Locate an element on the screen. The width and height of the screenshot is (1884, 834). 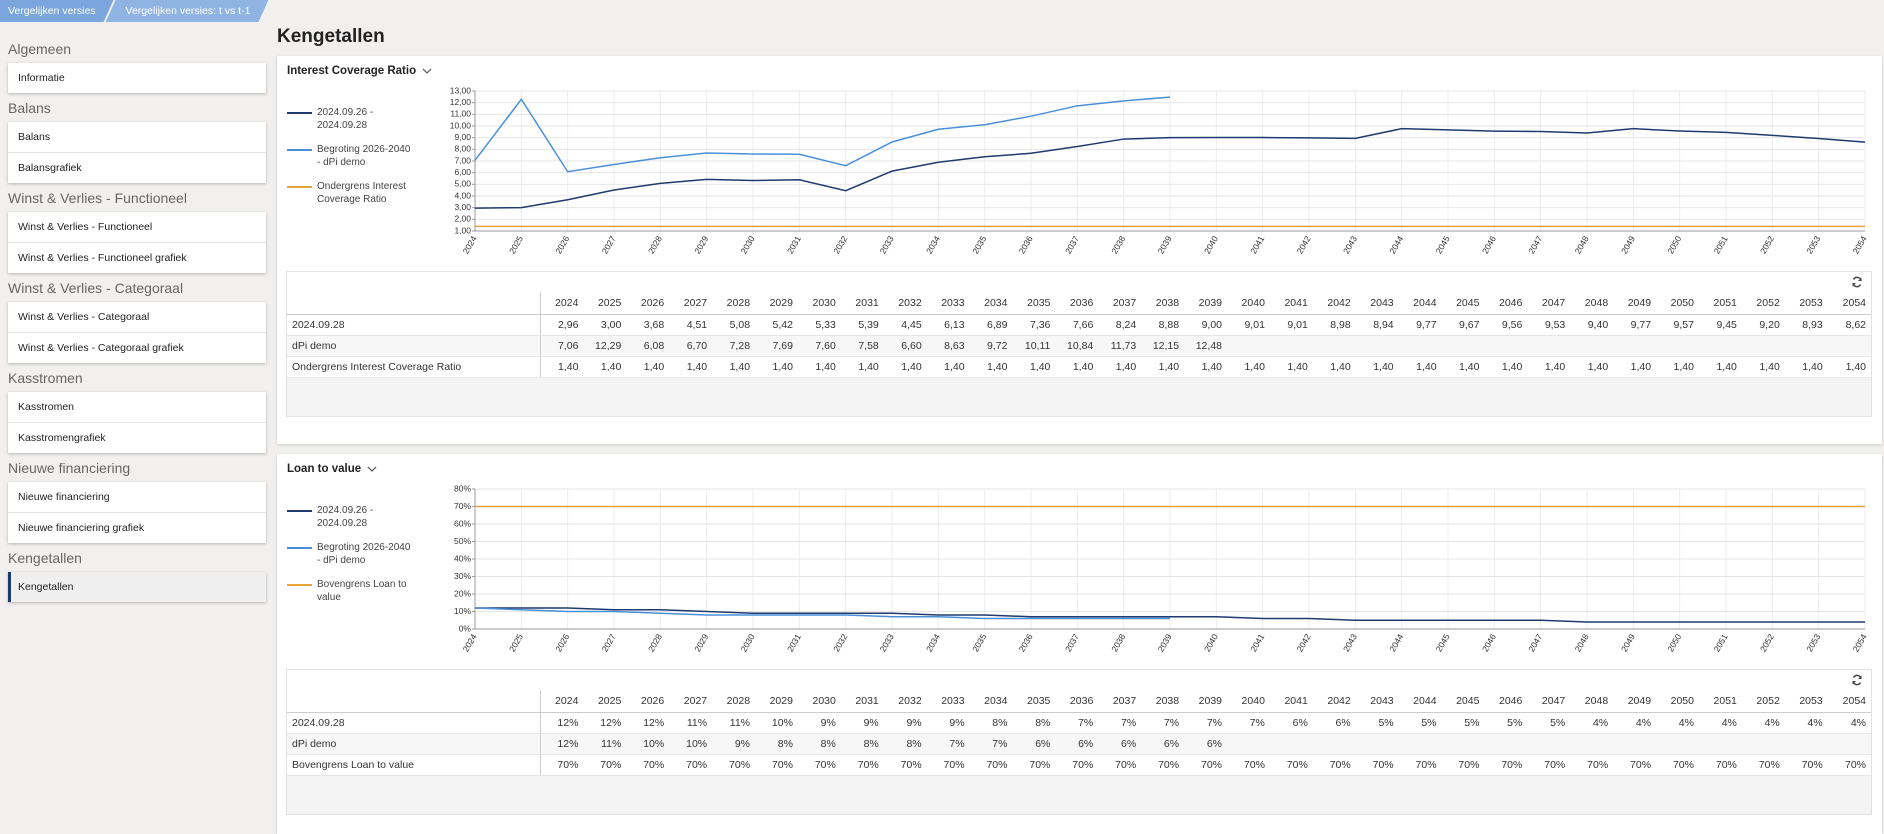
table-cell: 10% is located at coordinates (691, 744).